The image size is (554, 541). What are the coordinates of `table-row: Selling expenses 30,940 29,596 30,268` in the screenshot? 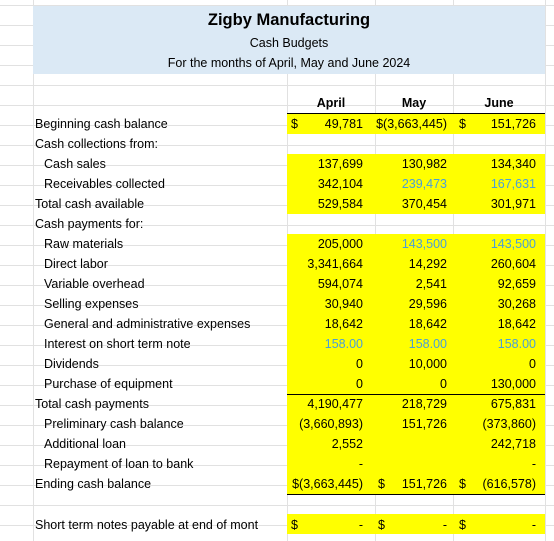 It's located at (277, 304).